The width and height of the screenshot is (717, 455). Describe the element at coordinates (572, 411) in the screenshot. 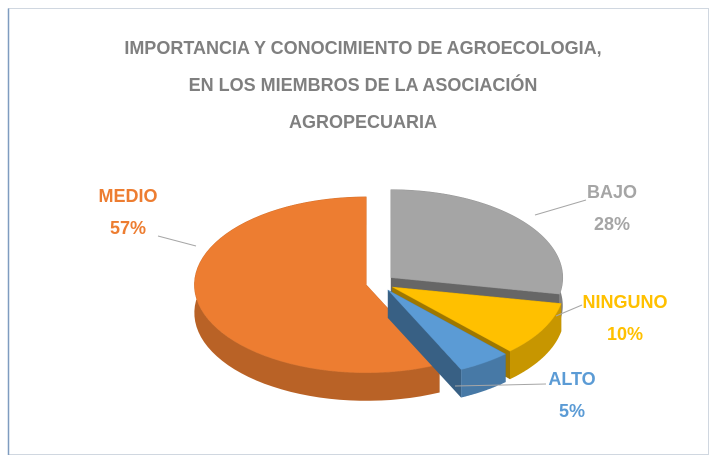

I see `value-label: 5%` at that location.